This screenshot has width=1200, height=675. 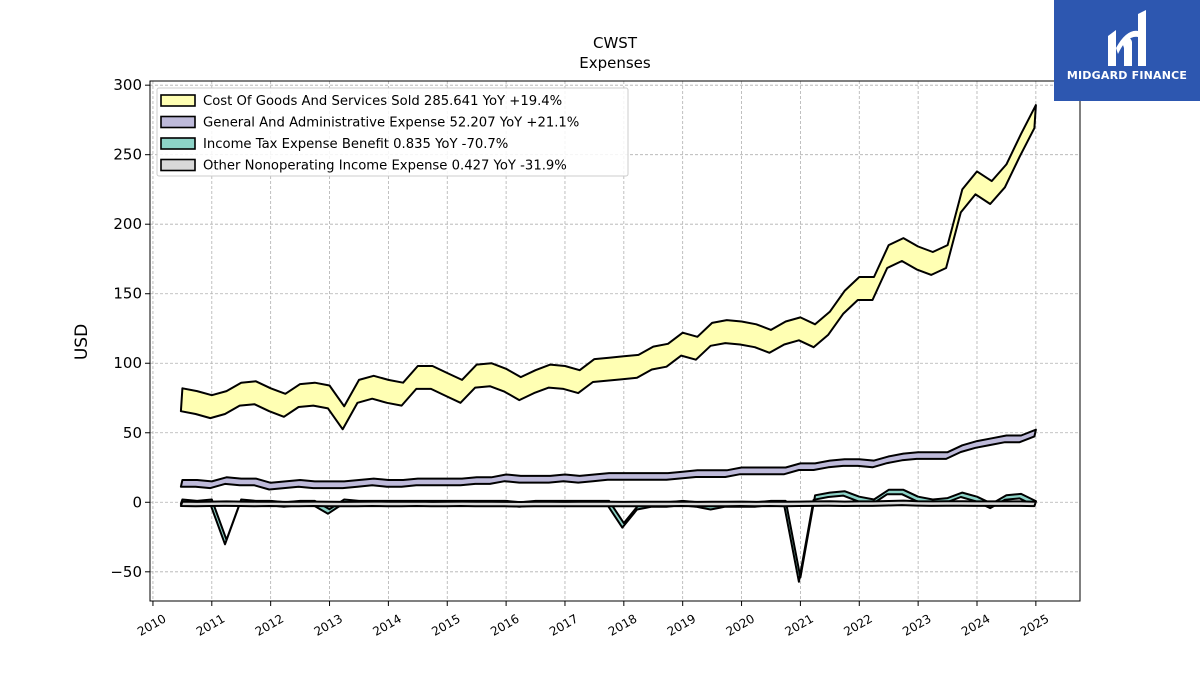 What do you see at coordinates (798, 624) in the screenshot?
I see `x-tick-label: 2021` at bounding box center [798, 624].